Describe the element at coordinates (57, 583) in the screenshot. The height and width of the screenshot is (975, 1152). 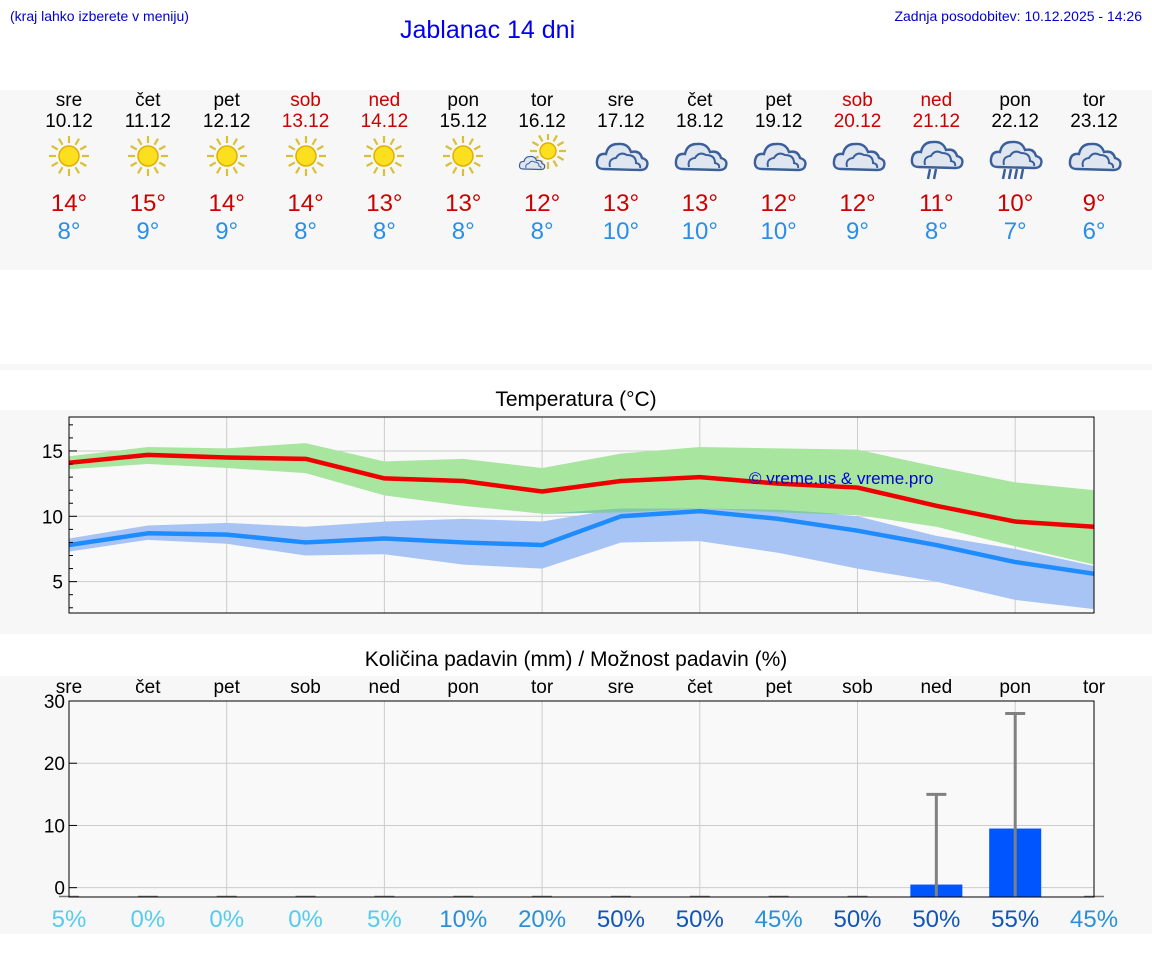
I see `y-tick-label: 5` at that location.